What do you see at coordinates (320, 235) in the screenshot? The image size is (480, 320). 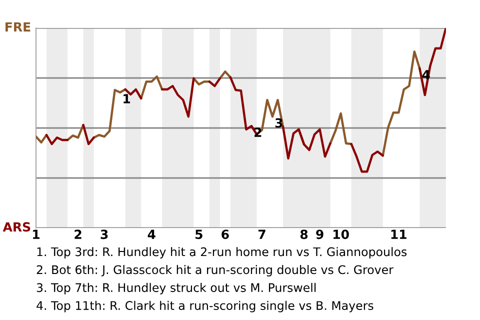 I see `x-tick-label: 9` at bounding box center [320, 235].